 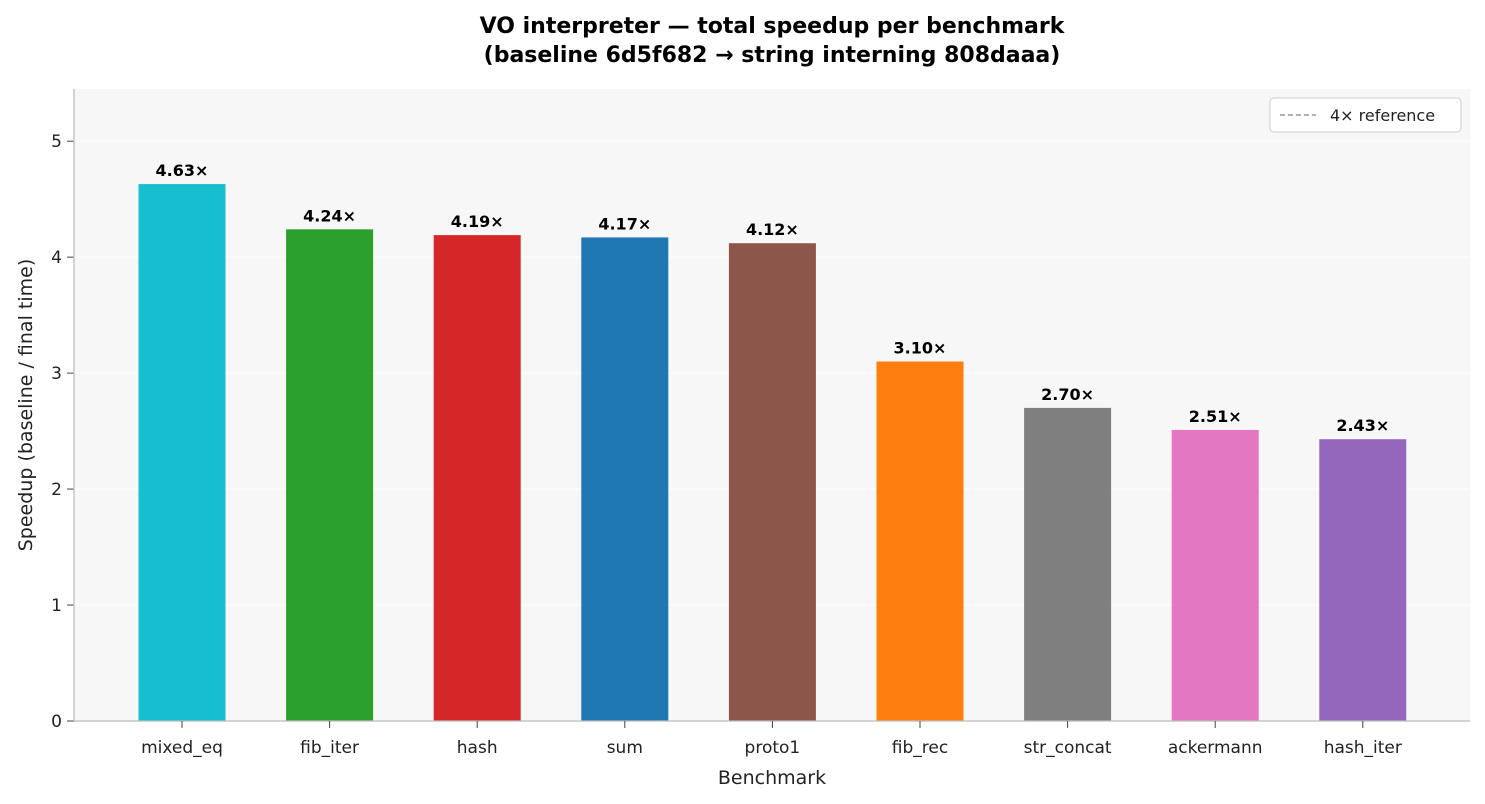 I want to click on y-tick-label: 3, so click(x=56, y=374).